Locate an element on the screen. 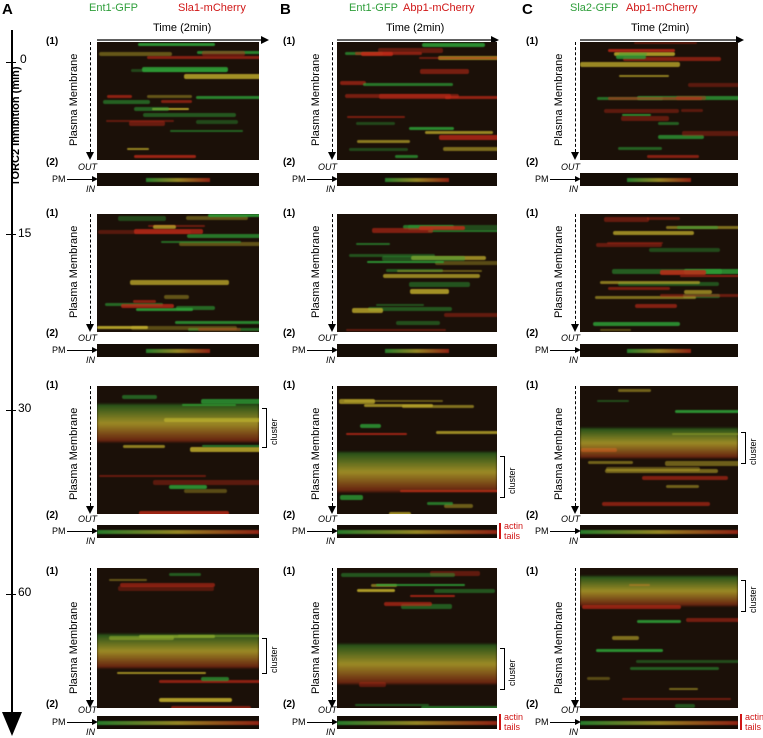 This screenshot has height=738, width=763. cluster-band is located at coordinates (417, 472).